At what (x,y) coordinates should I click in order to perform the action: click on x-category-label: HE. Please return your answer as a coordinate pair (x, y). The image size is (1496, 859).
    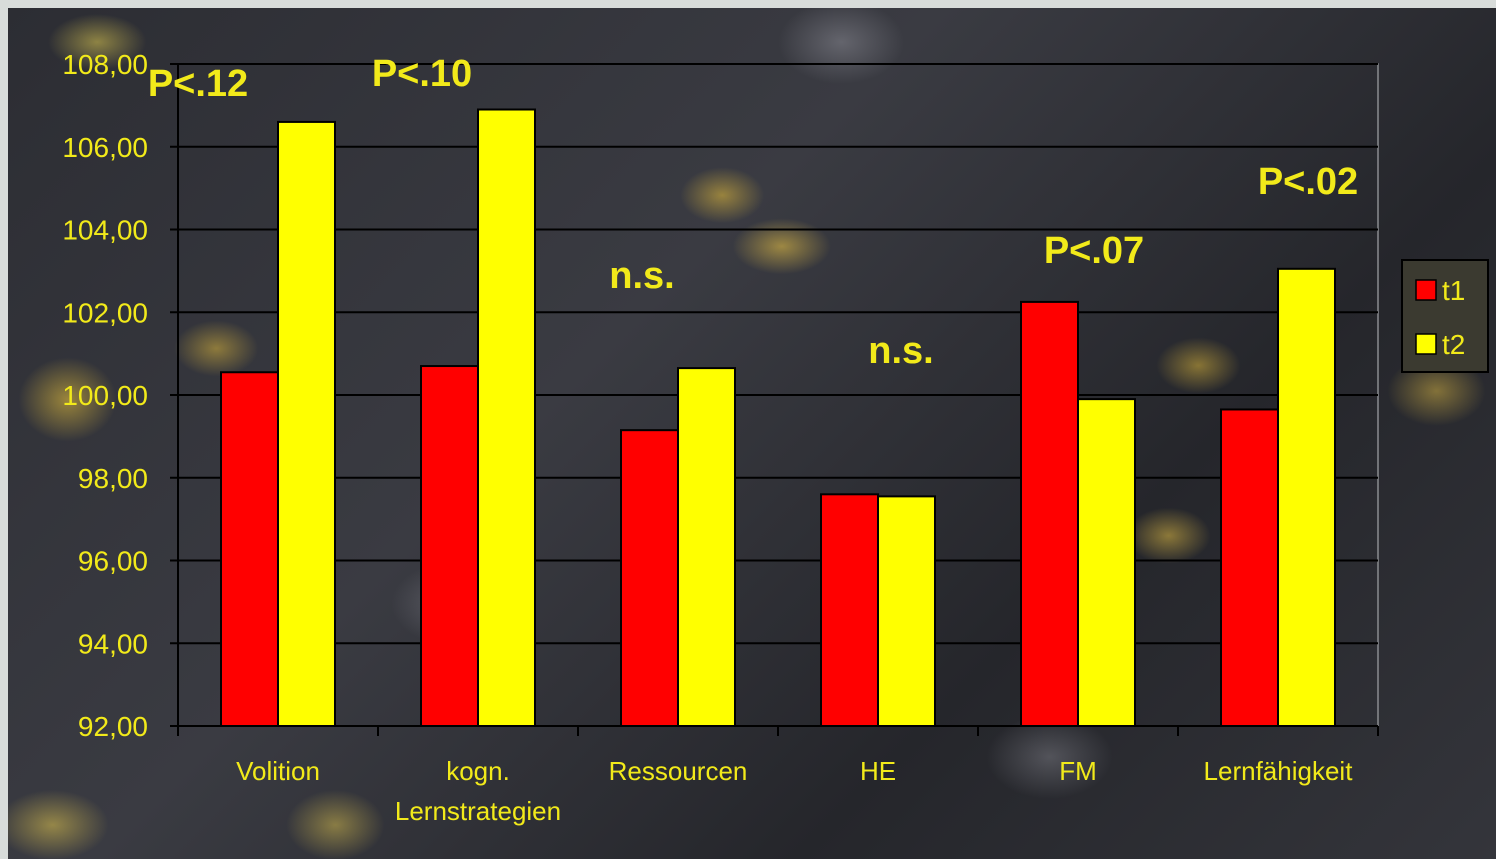
    Looking at the image, I should click on (878, 771).